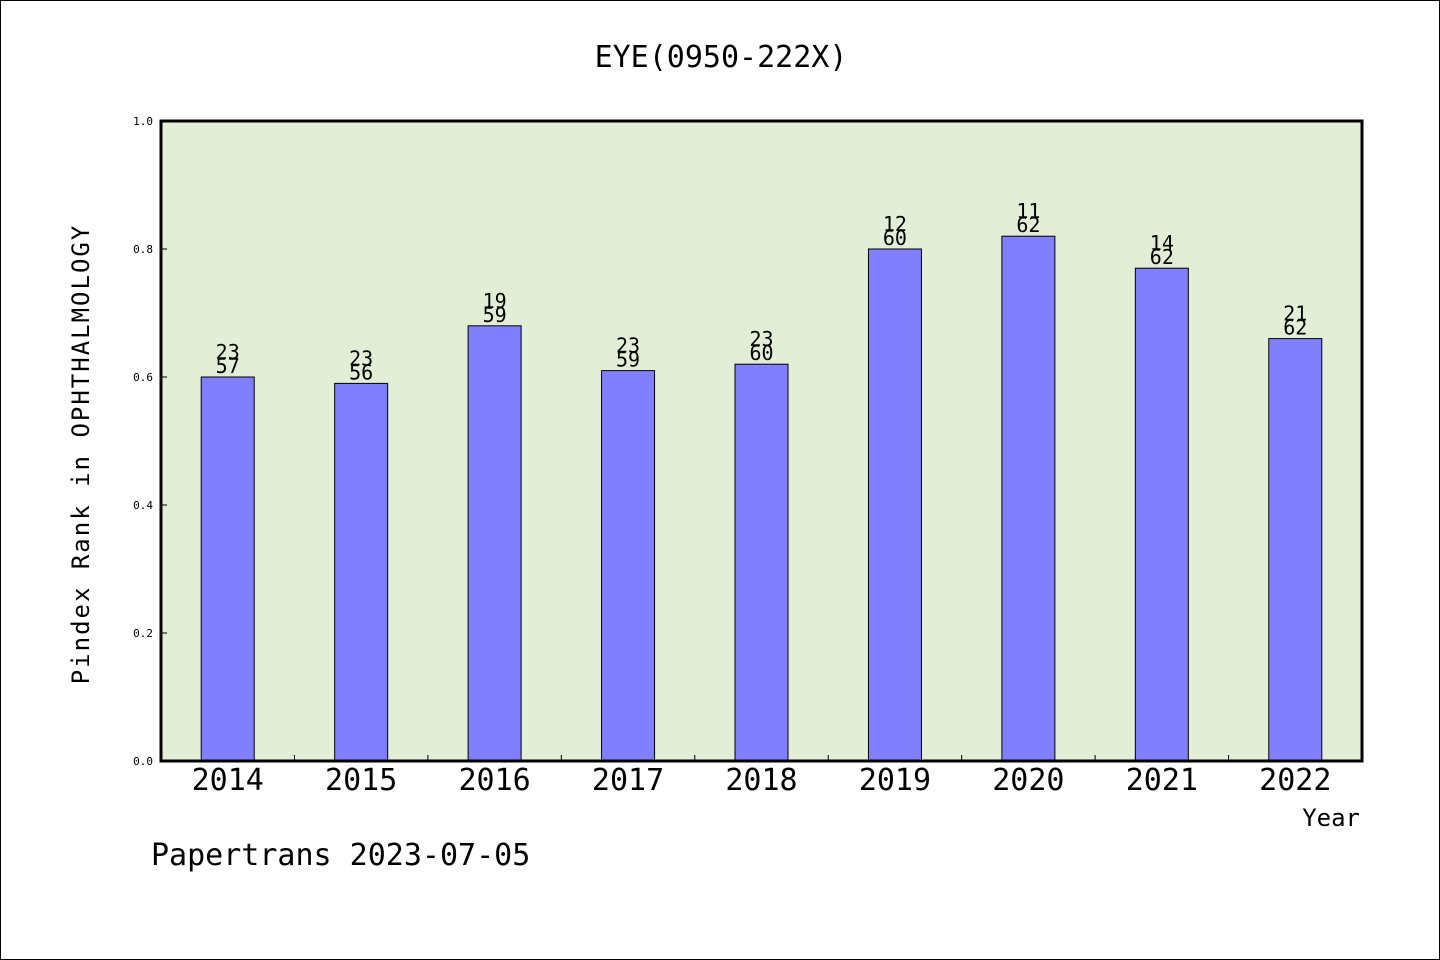 The height and width of the screenshot is (960, 1440). What do you see at coordinates (81, 454) in the screenshot?
I see `y-axis-label: Pindex Rank in OPHTHALMOLOGY` at bounding box center [81, 454].